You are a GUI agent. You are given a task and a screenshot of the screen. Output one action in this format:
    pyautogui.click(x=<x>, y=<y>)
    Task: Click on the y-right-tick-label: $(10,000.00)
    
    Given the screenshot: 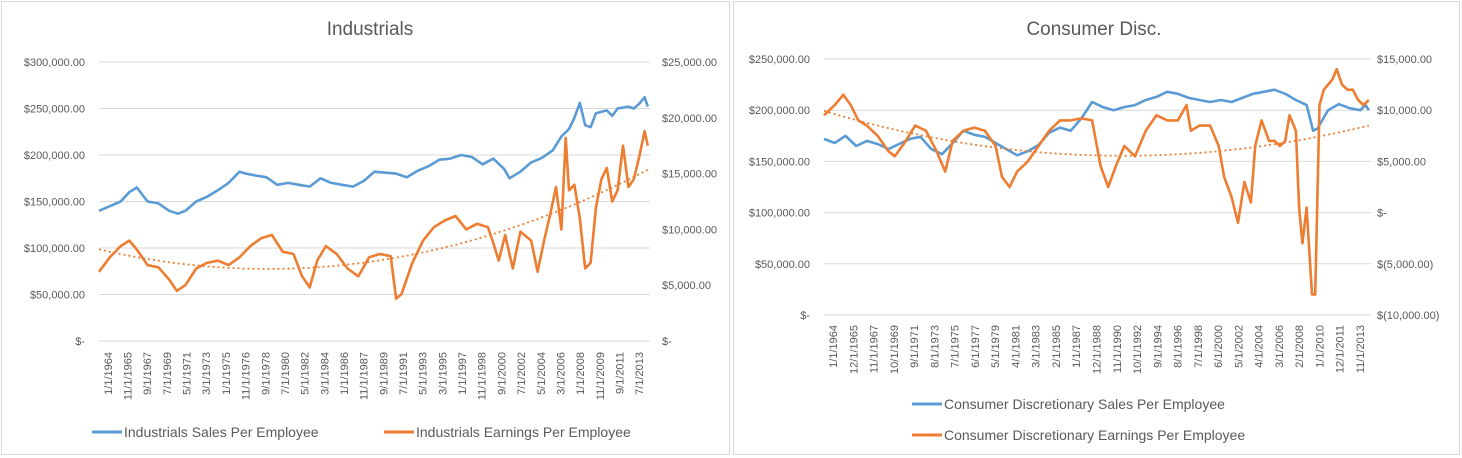 What is the action you would take?
    pyautogui.click(x=1408, y=316)
    